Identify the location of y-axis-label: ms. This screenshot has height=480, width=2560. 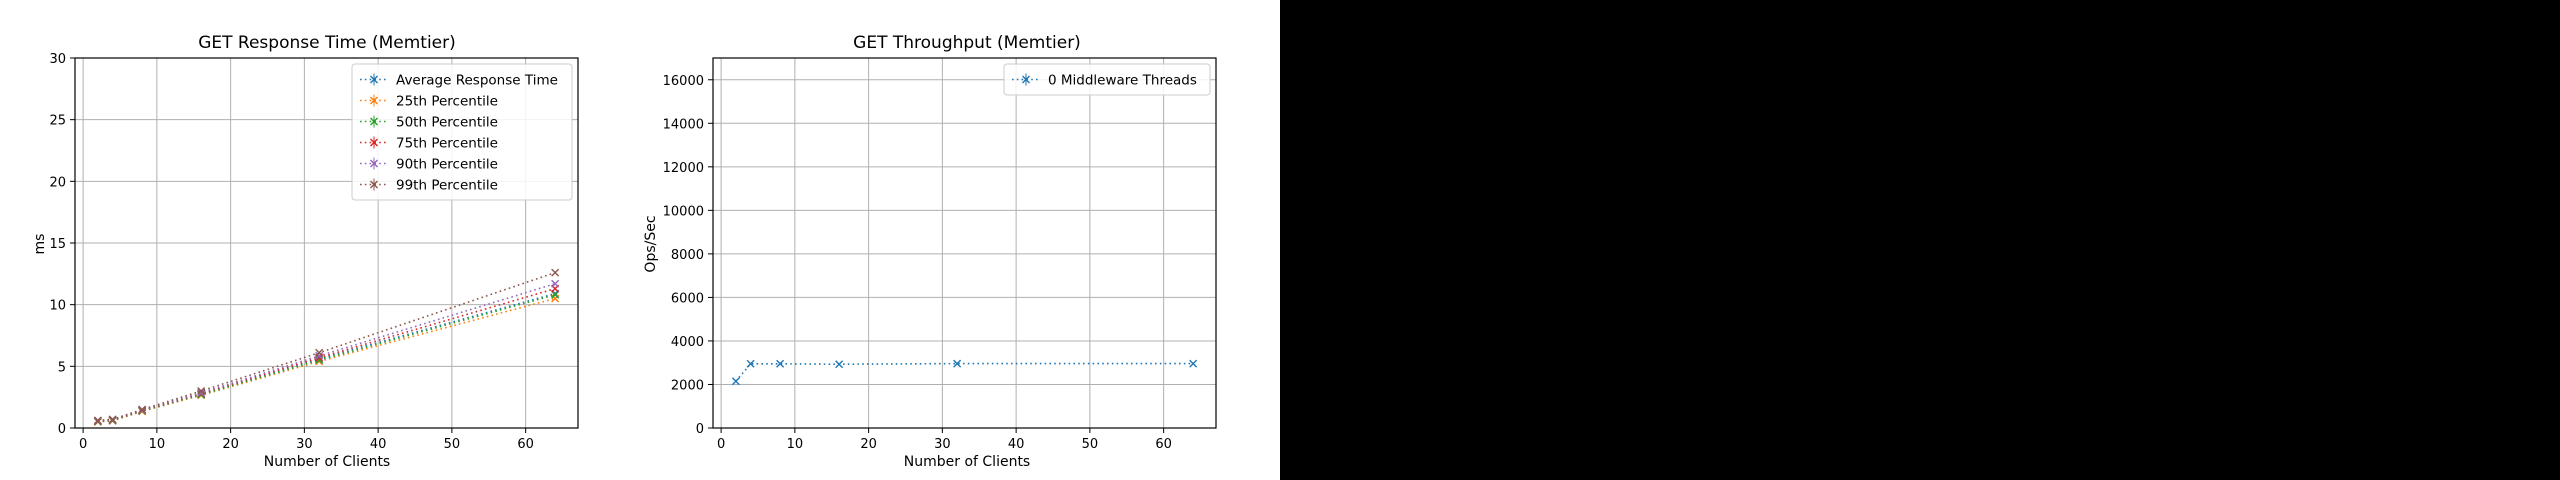
(40, 244).